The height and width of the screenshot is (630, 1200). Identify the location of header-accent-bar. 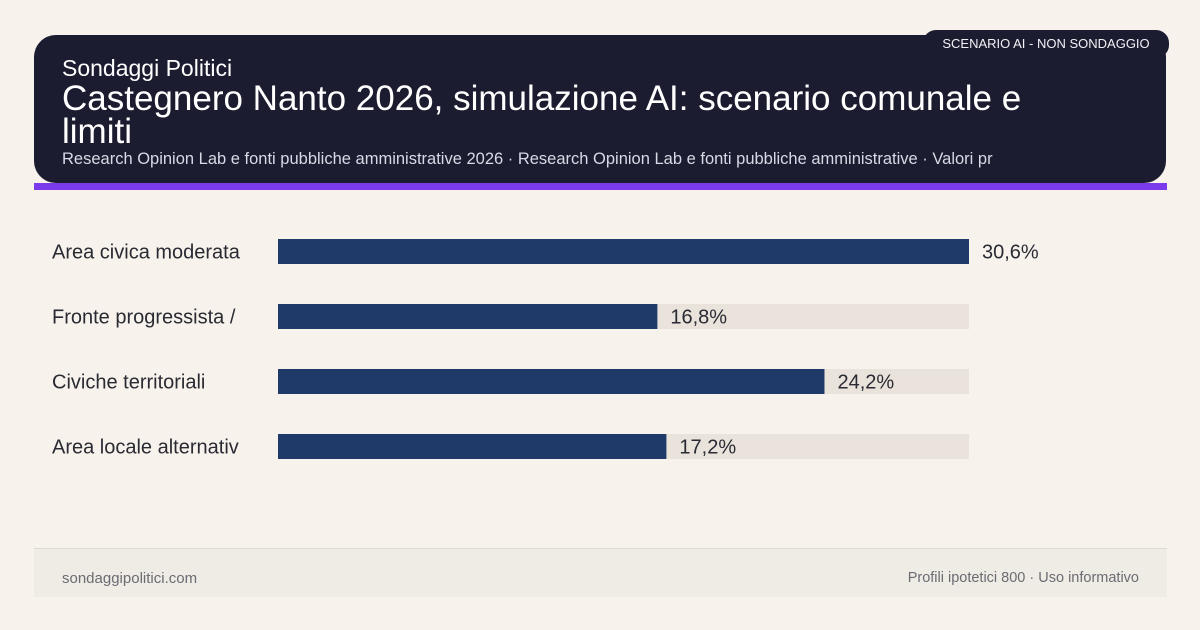
(600, 186).